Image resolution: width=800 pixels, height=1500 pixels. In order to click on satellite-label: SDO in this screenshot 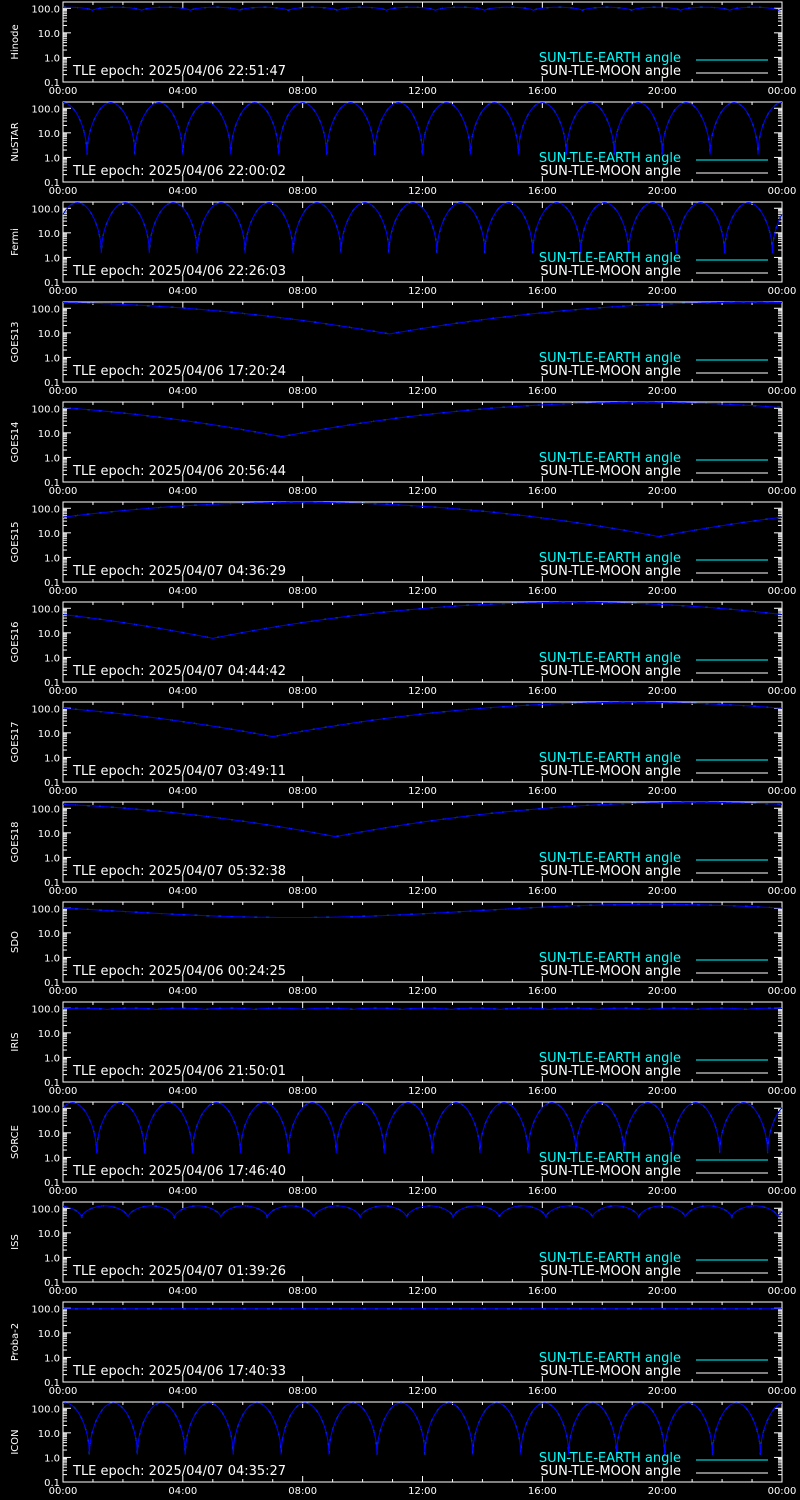, I will do `click(15, 942)`.